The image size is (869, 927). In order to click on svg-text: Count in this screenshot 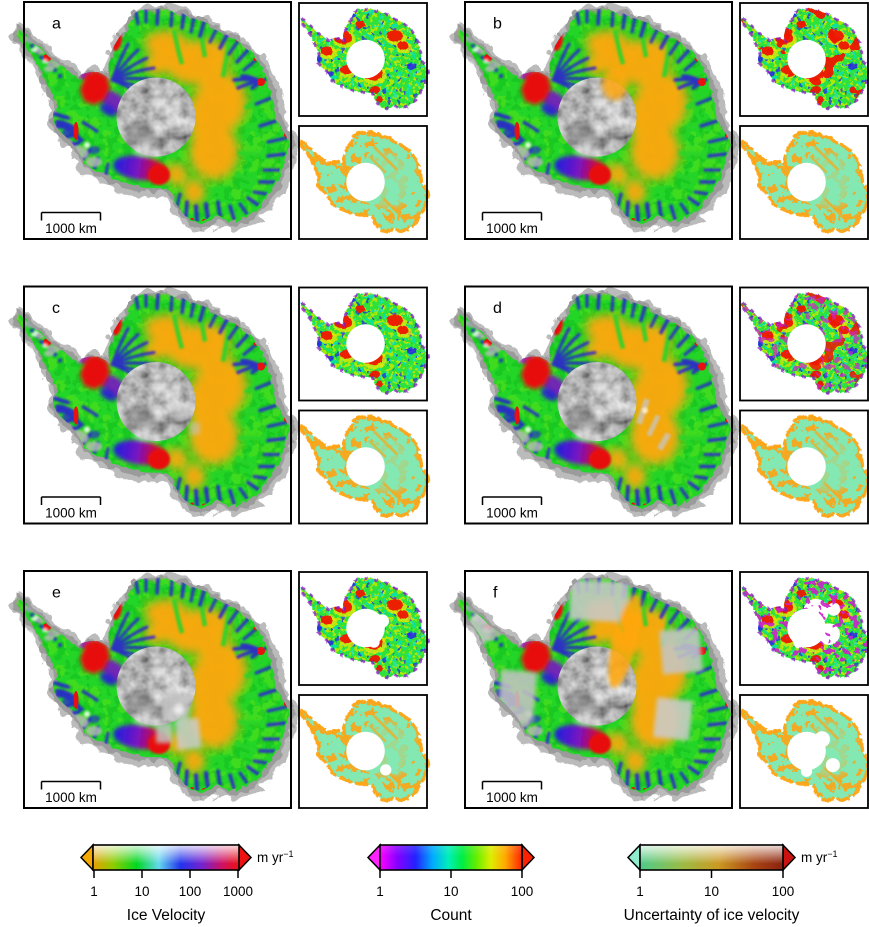, I will do `click(451, 915)`.